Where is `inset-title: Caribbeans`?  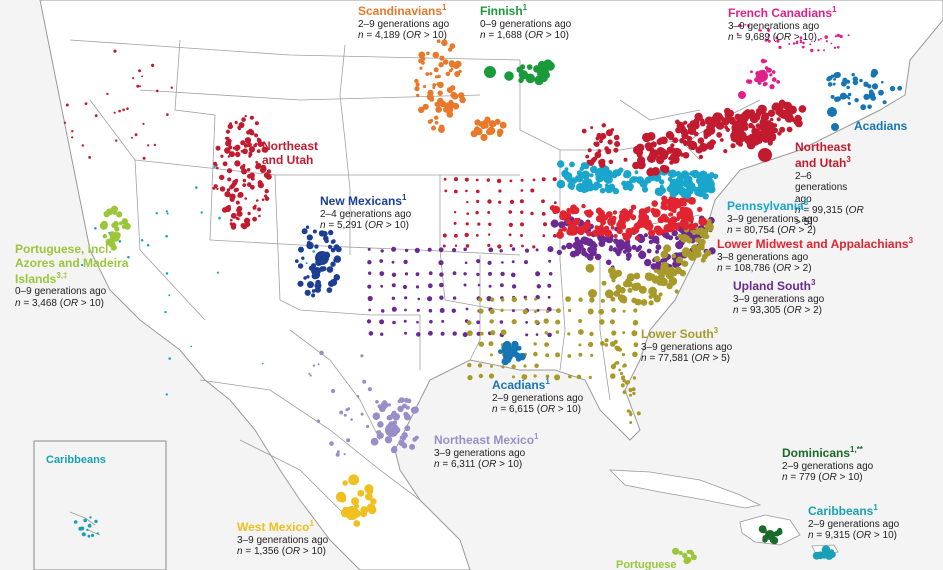
inset-title: Caribbeans is located at coordinates (76, 460).